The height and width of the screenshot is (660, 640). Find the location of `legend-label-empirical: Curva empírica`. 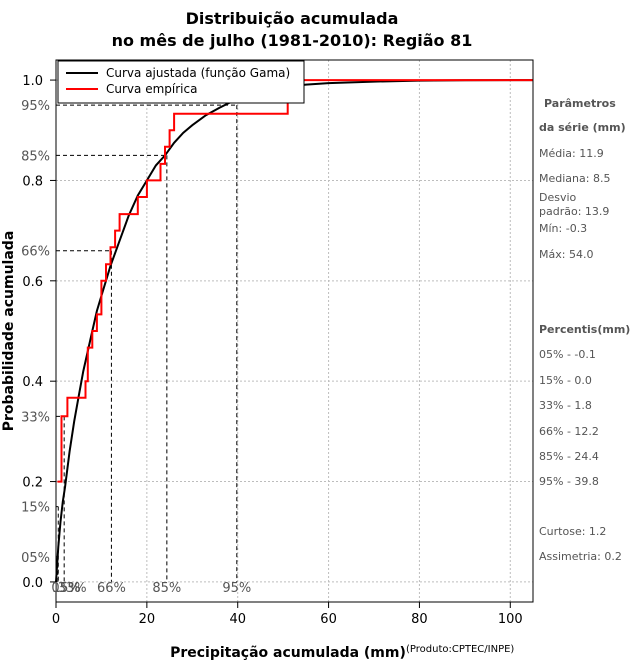

legend-label-empirical: Curva empírica is located at coordinates (151, 89).